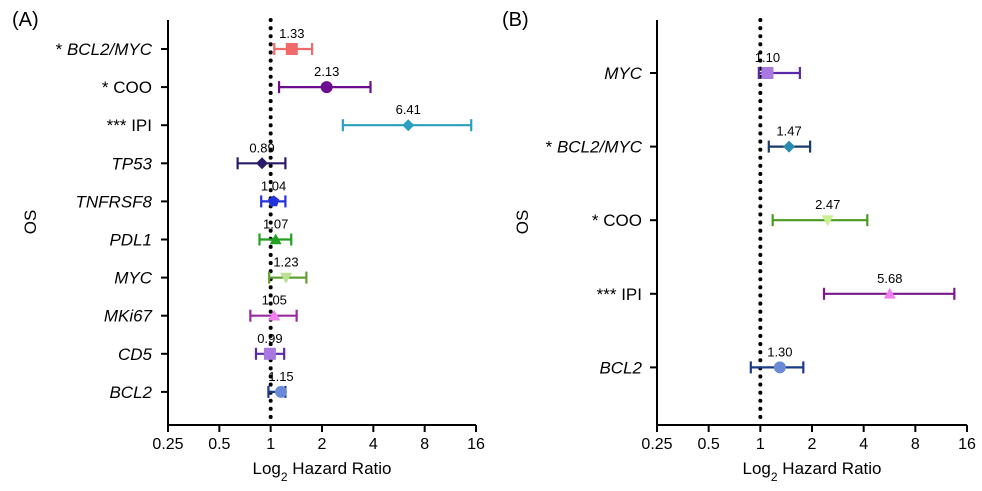 Image resolution: width=982 pixels, height=491 pixels. Describe the element at coordinates (291, 33) in the screenshot. I see `data-label: 1.33` at that location.